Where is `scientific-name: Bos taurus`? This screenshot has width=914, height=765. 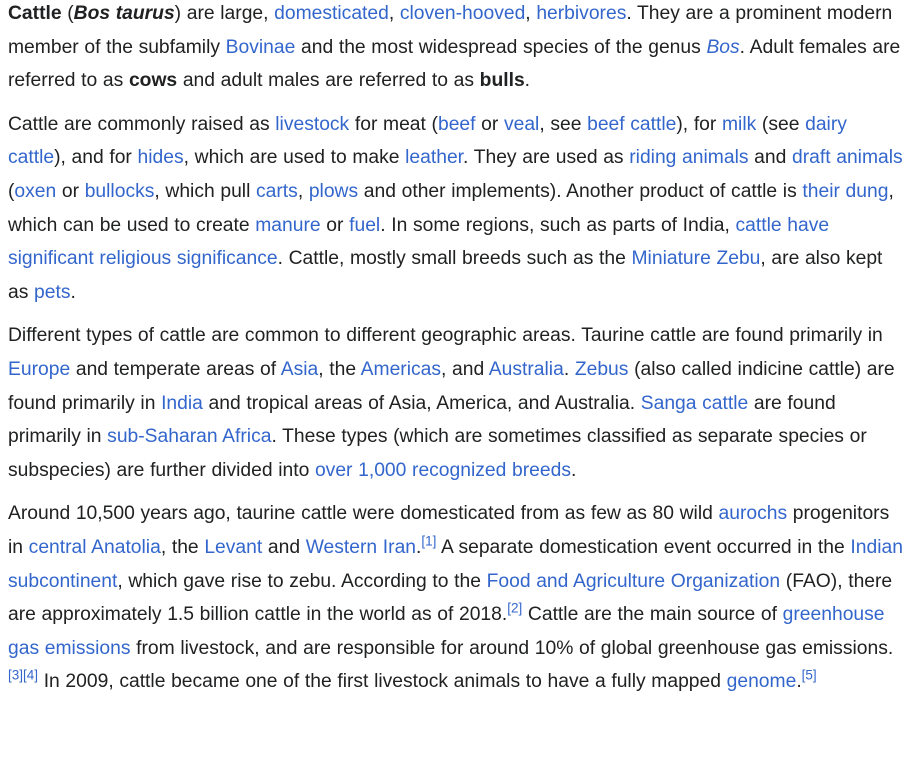
scientific-name: Bos taurus is located at coordinates (124, 13).